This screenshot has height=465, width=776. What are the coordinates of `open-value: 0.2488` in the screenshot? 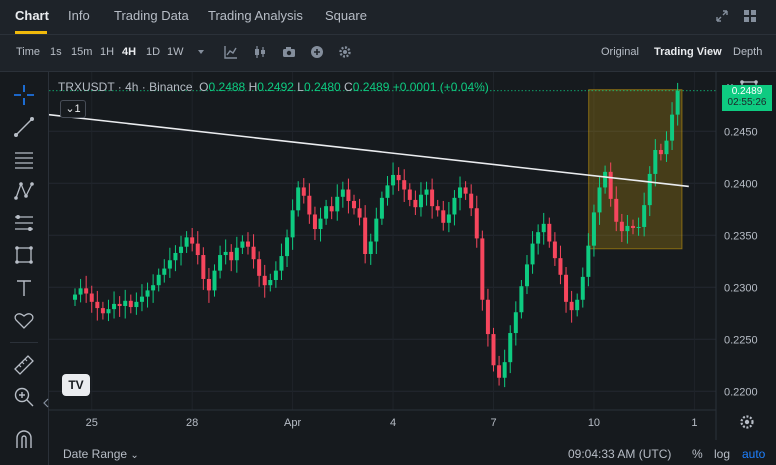 It's located at (227, 87).